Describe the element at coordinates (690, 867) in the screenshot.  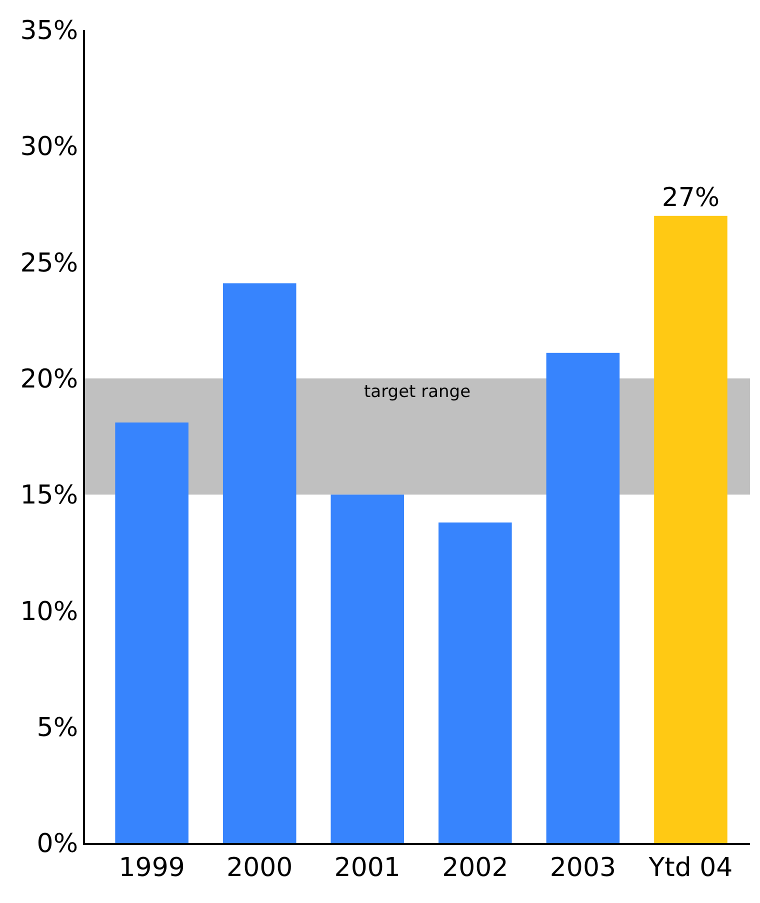
I see `x-tick-label: Ytd 04` at that location.